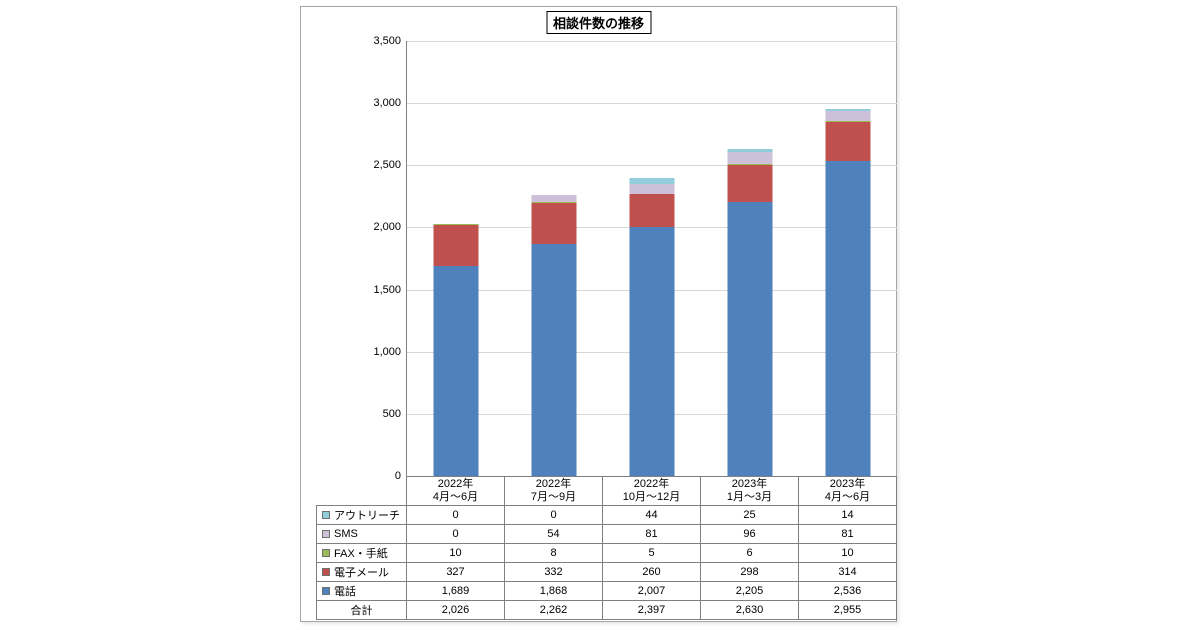  Describe the element at coordinates (553, 534) in the screenshot. I see `value-cell: 54` at that location.